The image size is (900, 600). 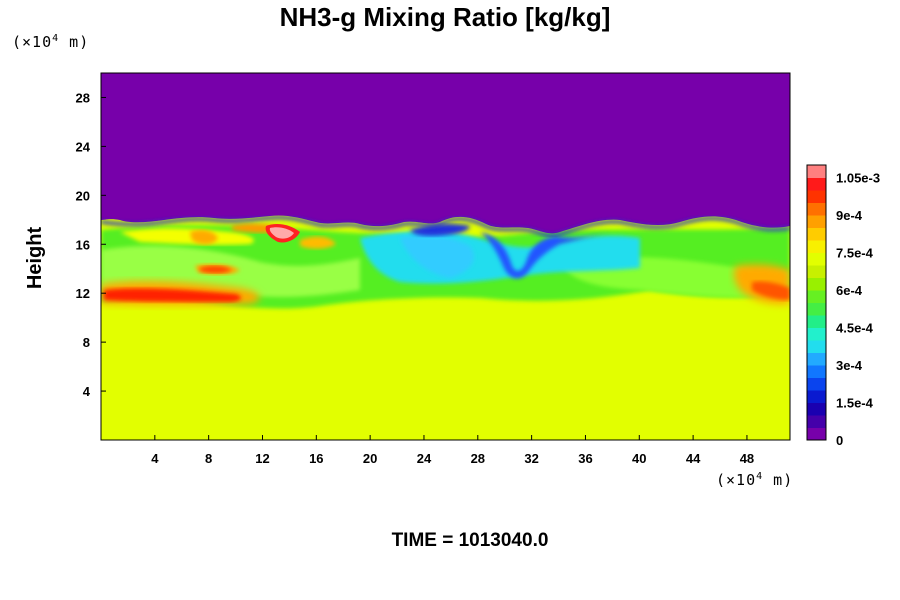 I want to click on y-tick-label: 16, so click(x=83, y=244).